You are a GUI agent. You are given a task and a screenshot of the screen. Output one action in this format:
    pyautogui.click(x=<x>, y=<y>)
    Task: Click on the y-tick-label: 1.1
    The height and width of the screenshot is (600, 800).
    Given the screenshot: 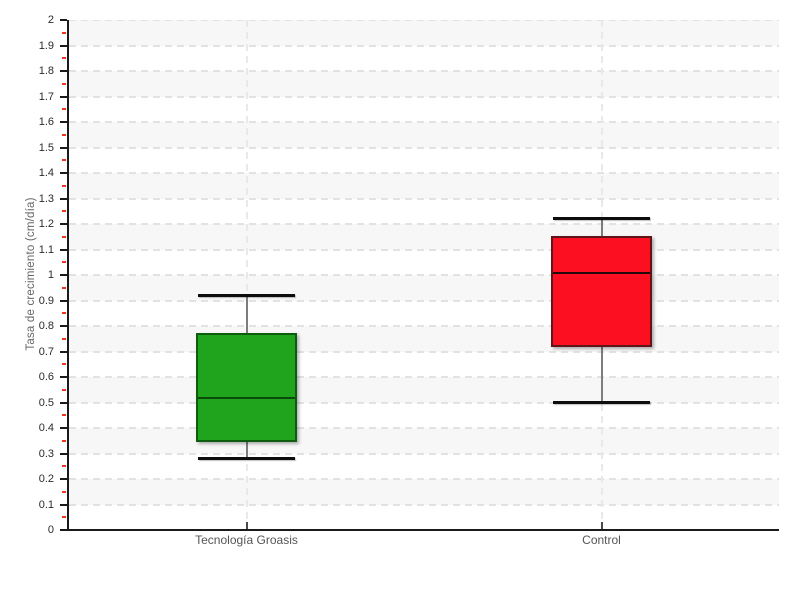 What is the action you would take?
    pyautogui.click(x=46, y=249)
    